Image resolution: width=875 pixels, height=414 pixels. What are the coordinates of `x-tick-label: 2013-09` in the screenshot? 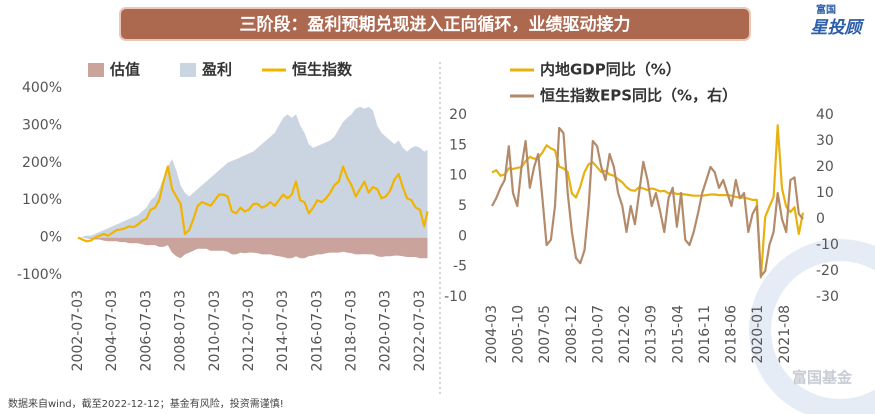 It's located at (652, 334).